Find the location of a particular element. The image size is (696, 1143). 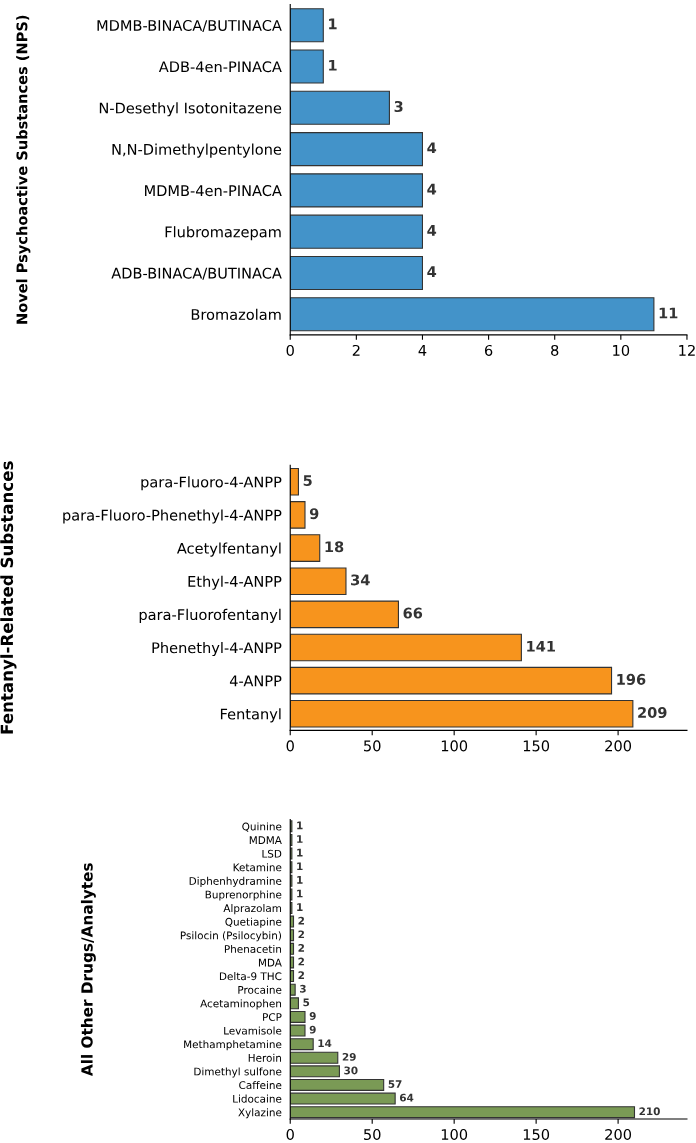

y-tick-label: N-Desethyl Isotonitazene is located at coordinates (190, 109).